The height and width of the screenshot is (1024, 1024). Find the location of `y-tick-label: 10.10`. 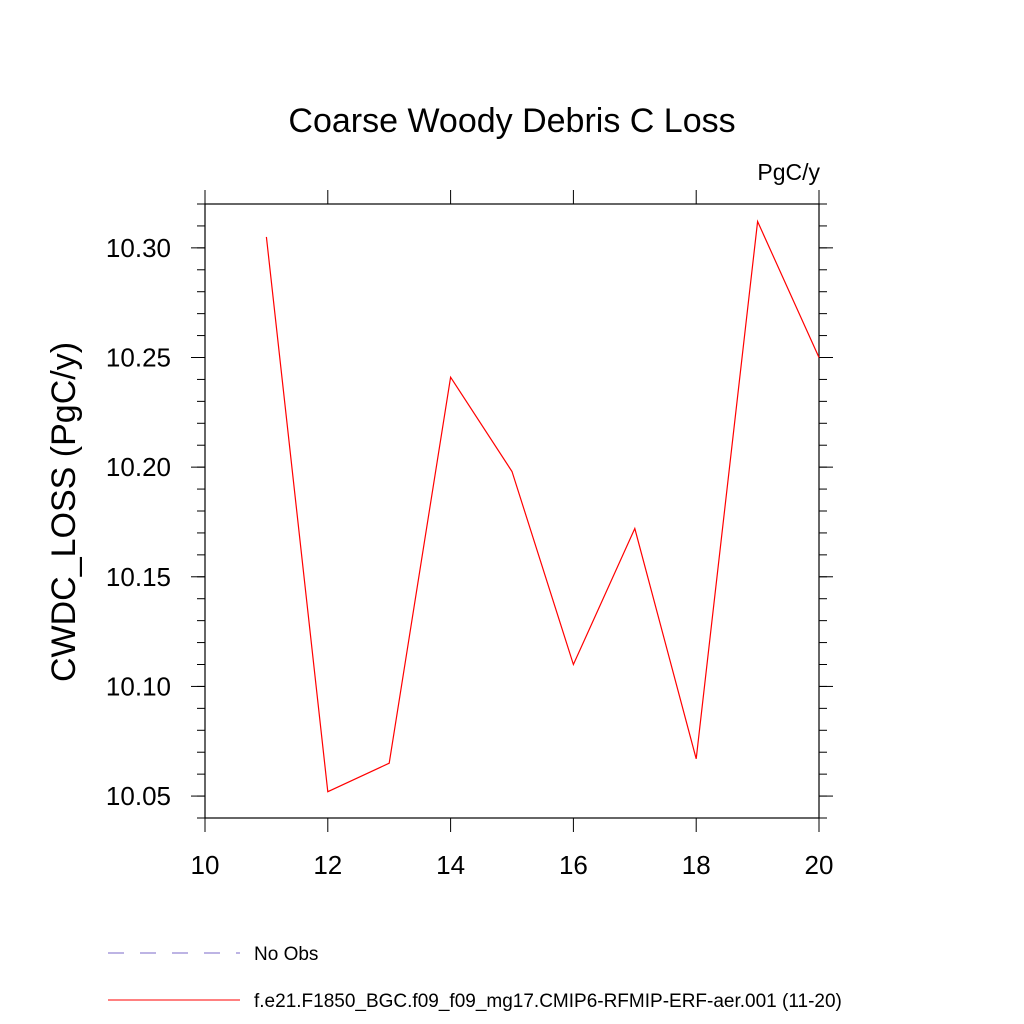

y-tick-label: 10.10 is located at coordinates (138, 686).